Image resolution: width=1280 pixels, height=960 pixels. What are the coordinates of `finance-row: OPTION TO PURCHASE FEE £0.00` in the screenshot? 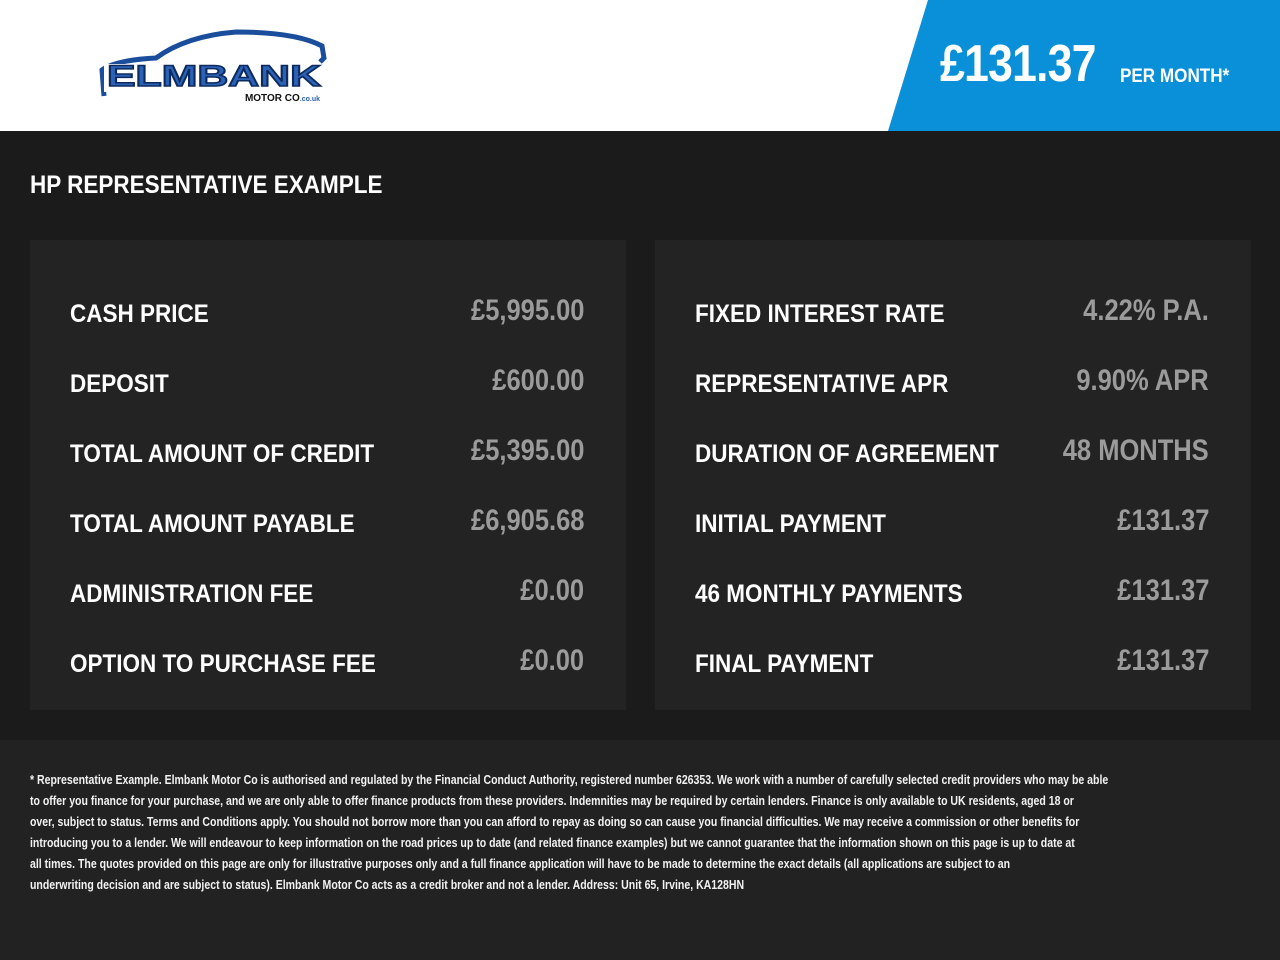 It's located at (327, 660).